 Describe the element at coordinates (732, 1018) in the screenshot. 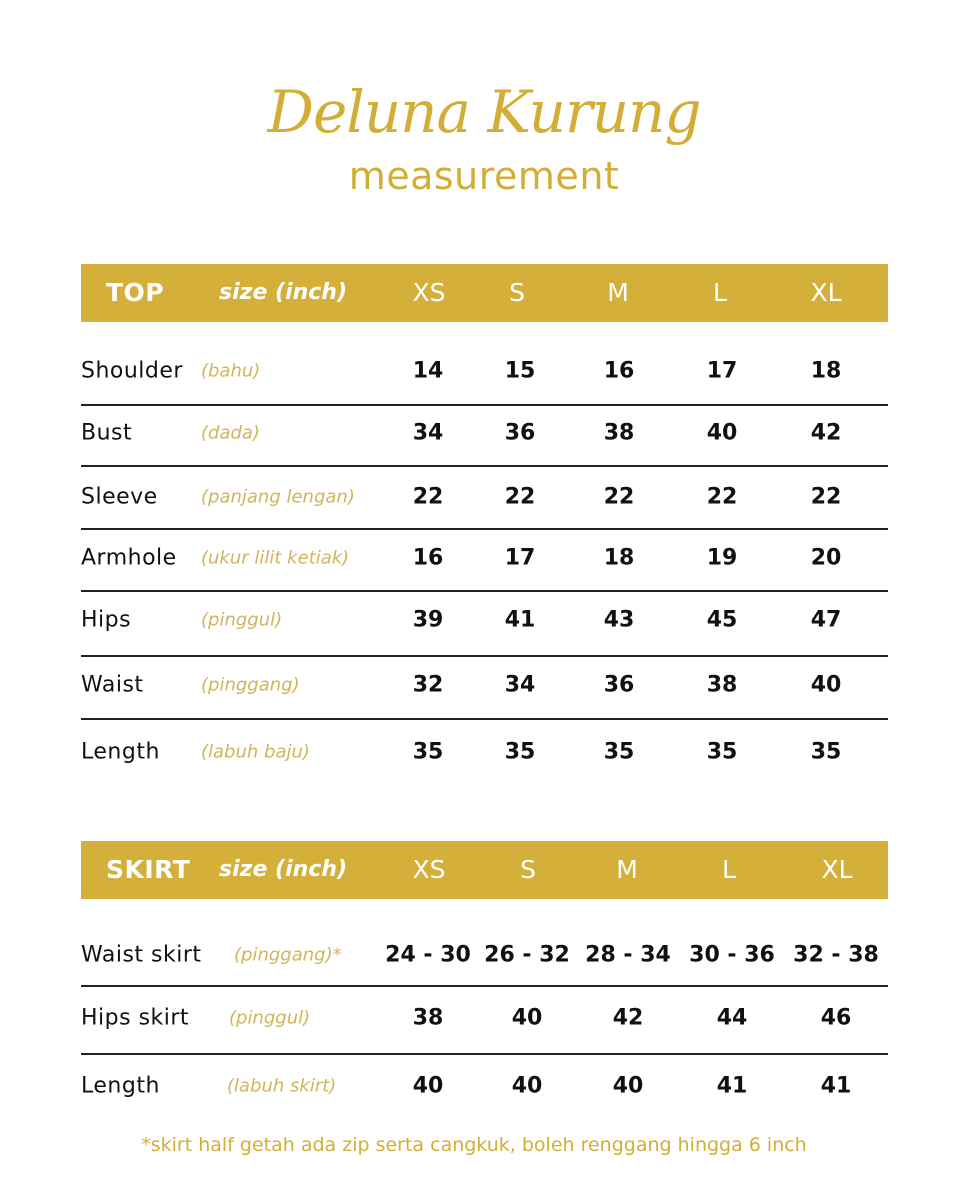

I see `size-value: 44` at that location.